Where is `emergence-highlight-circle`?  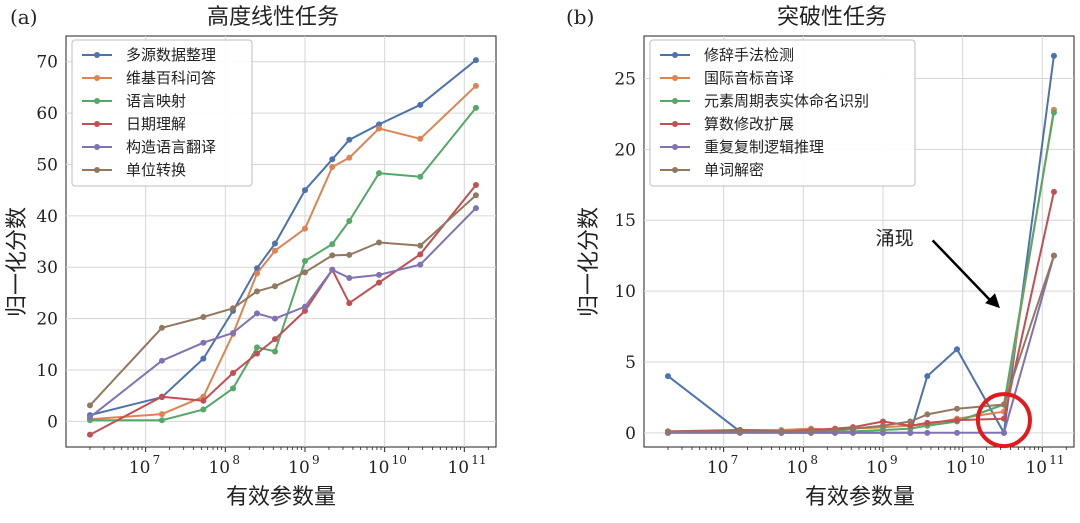
emergence-highlight-circle is located at coordinates (1003, 420).